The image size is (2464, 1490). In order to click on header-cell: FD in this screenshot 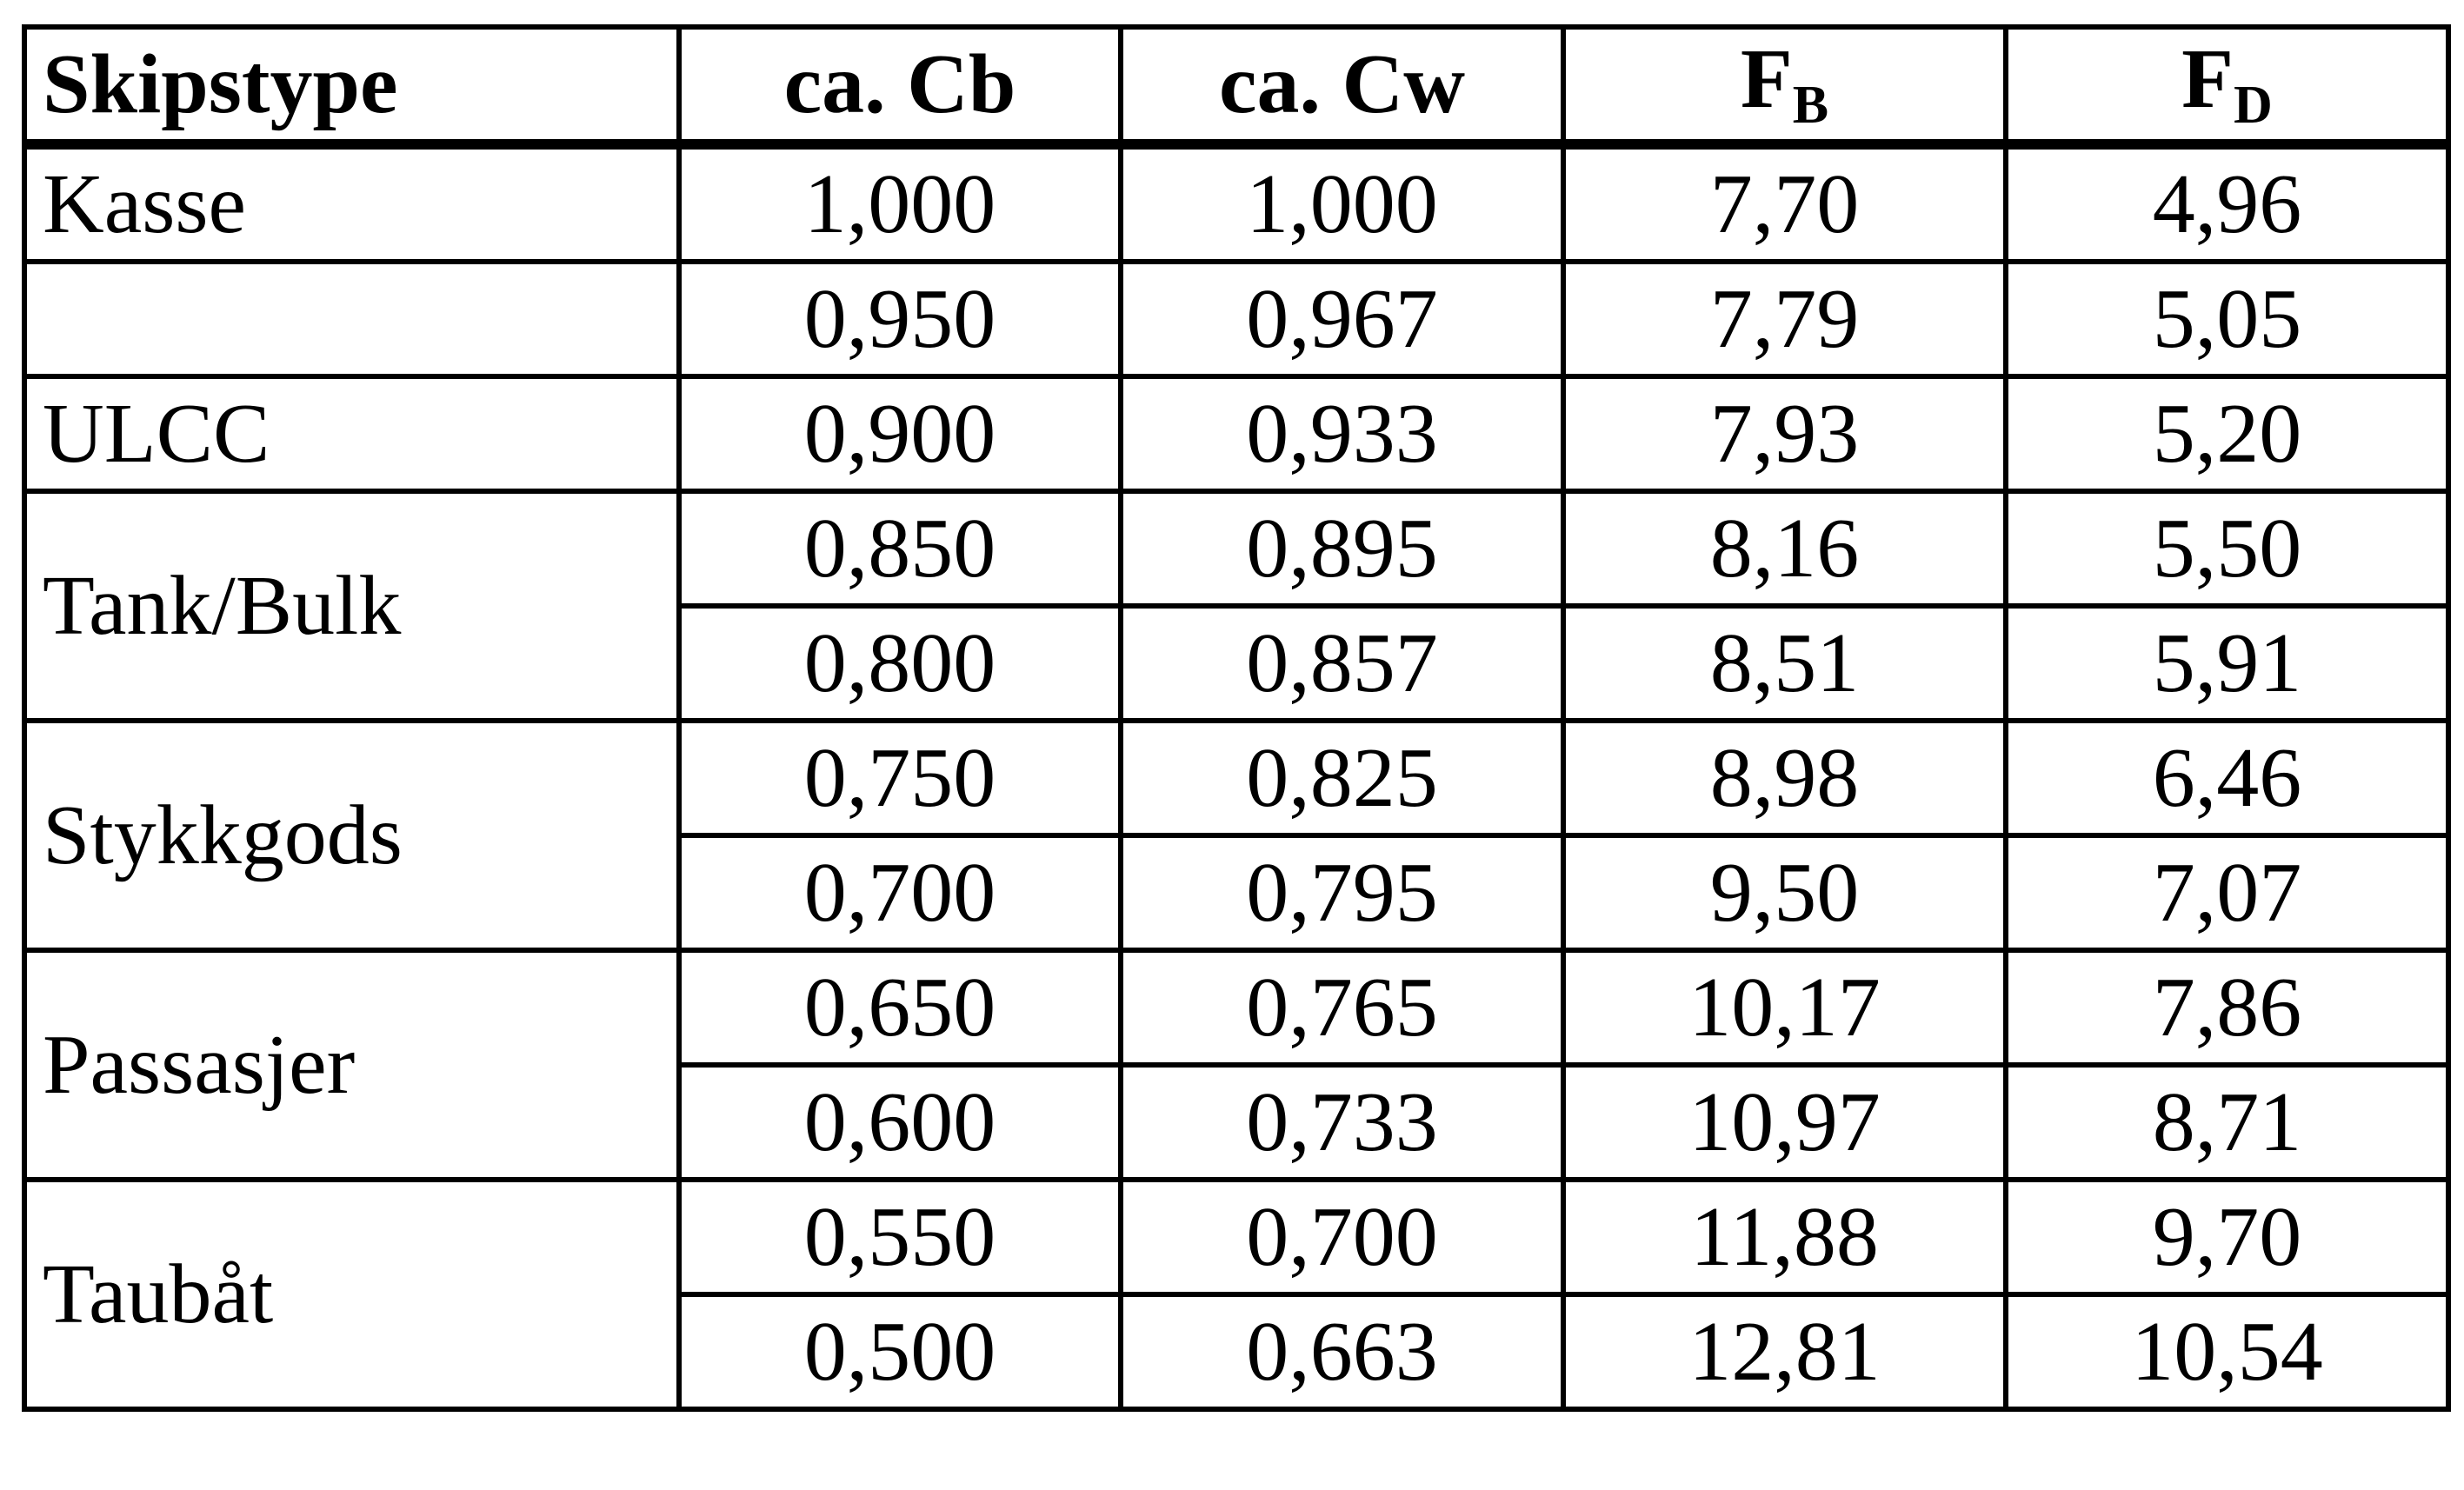, I will do `click(2227, 87)`.